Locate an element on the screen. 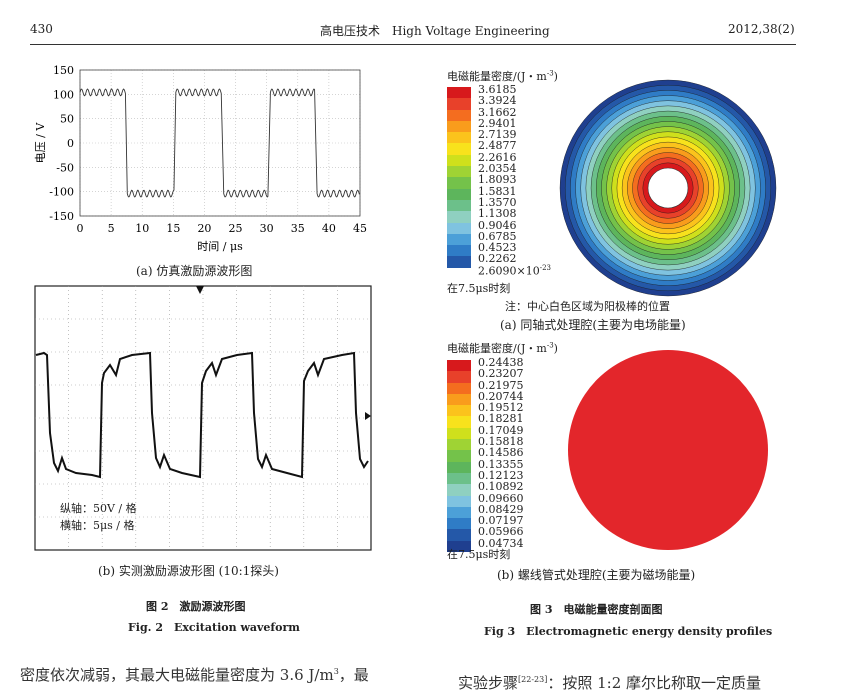 The width and height of the screenshot is (846, 697). body-right-line: 实验步骤[22-23]：按照 1:2 摩尔比称取一定质量 is located at coordinates (610, 683).